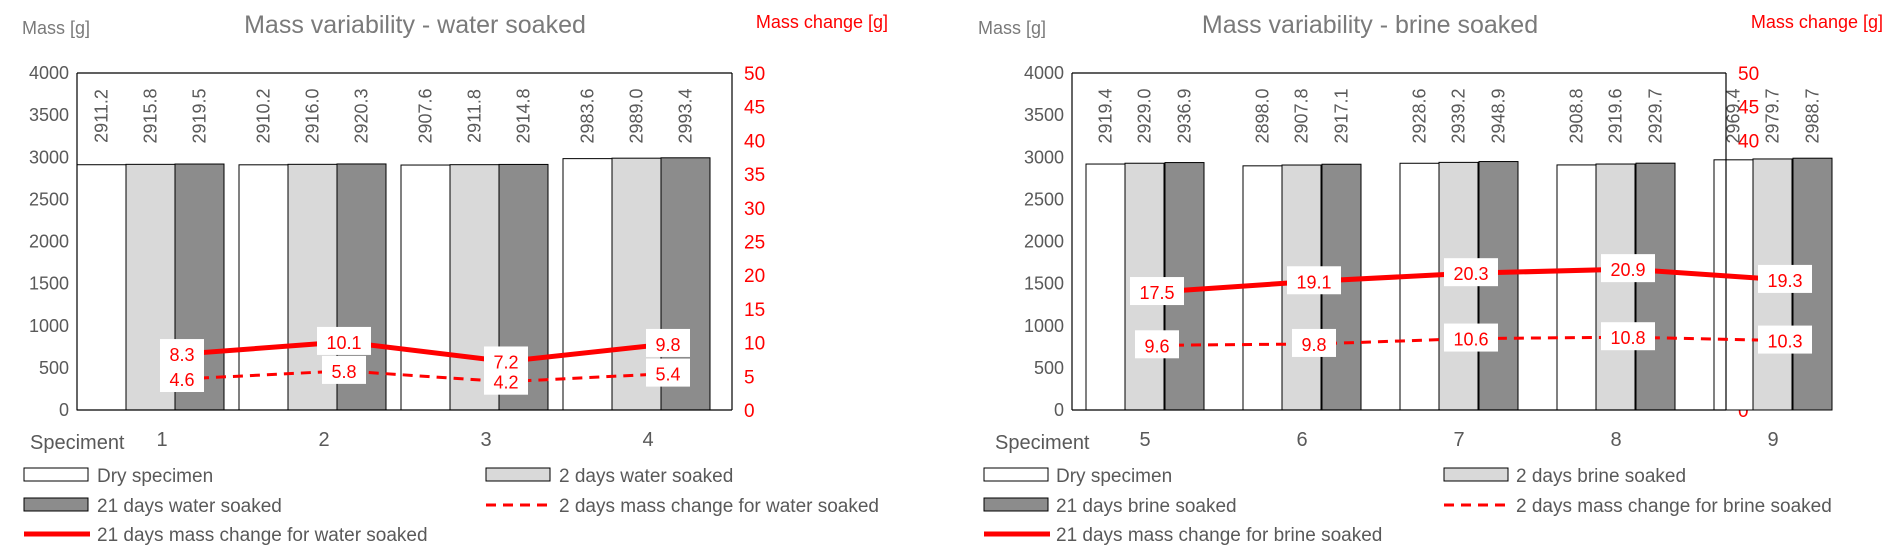  What do you see at coordinates (1655, 286) in the screenshot?
I see `bar-21days` at bounding box center [1655, 286].